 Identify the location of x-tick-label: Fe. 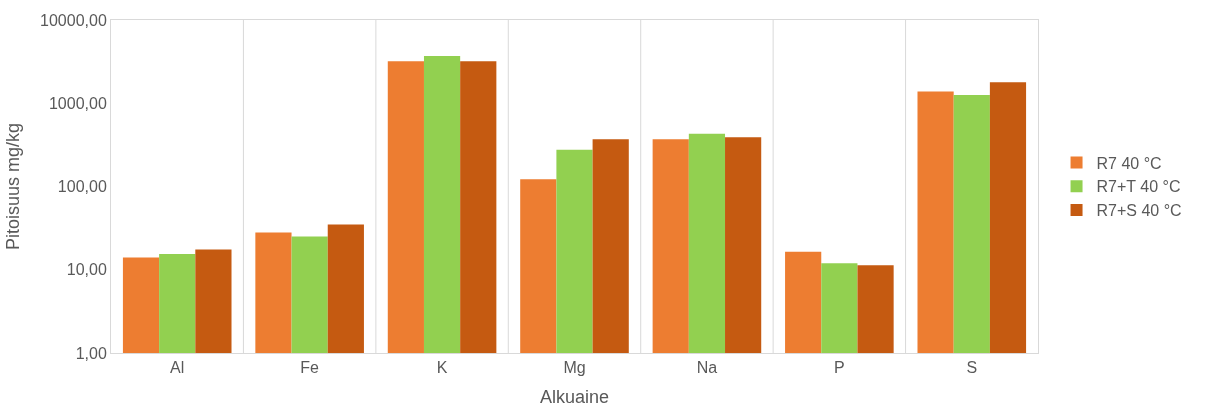
(310, 368).